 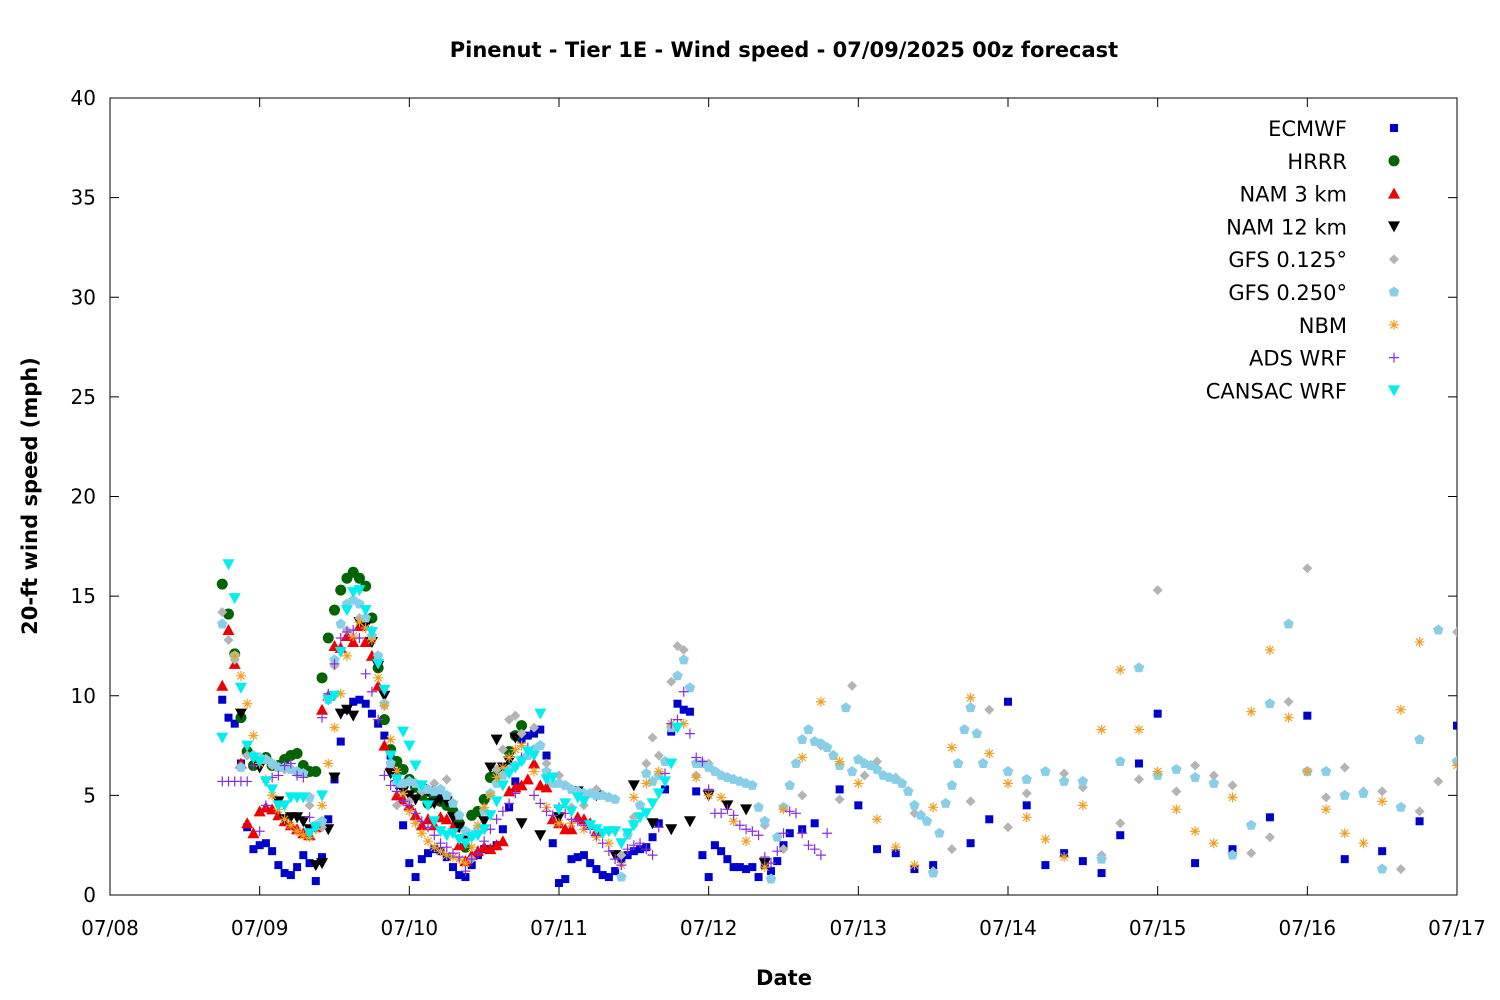 What do you see at coordinates (1323, 326) in the screenshot?
I see `legend-label: NBM` at bounding box center [1323, 326].